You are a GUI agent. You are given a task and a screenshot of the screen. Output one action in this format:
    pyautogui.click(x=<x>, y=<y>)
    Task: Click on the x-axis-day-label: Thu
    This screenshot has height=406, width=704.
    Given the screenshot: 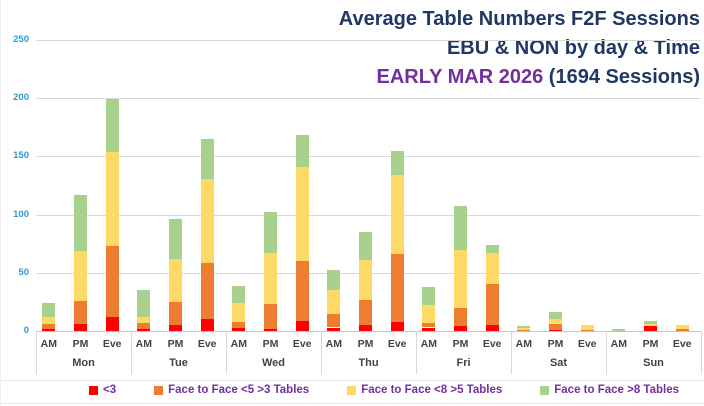 What is the action you would take?
    pyautogui.click(x=368, y=363)
    